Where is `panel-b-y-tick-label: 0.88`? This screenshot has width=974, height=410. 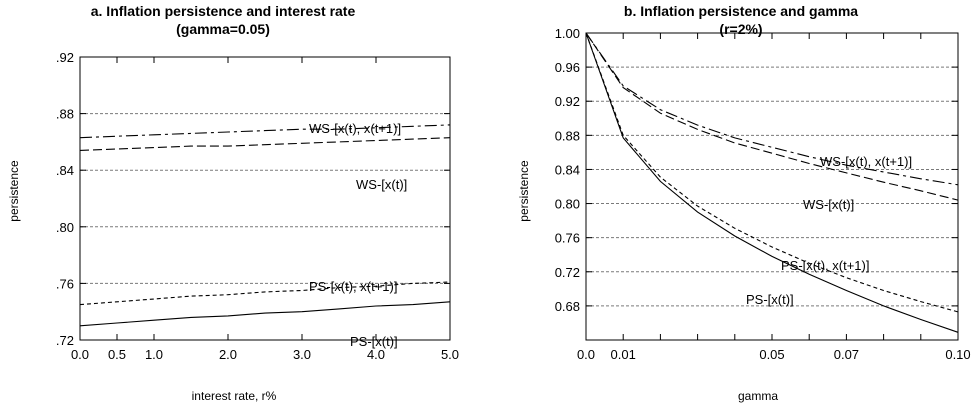 panel-b-y-tick-label: 0.88 is located at coordinates (567, 135).